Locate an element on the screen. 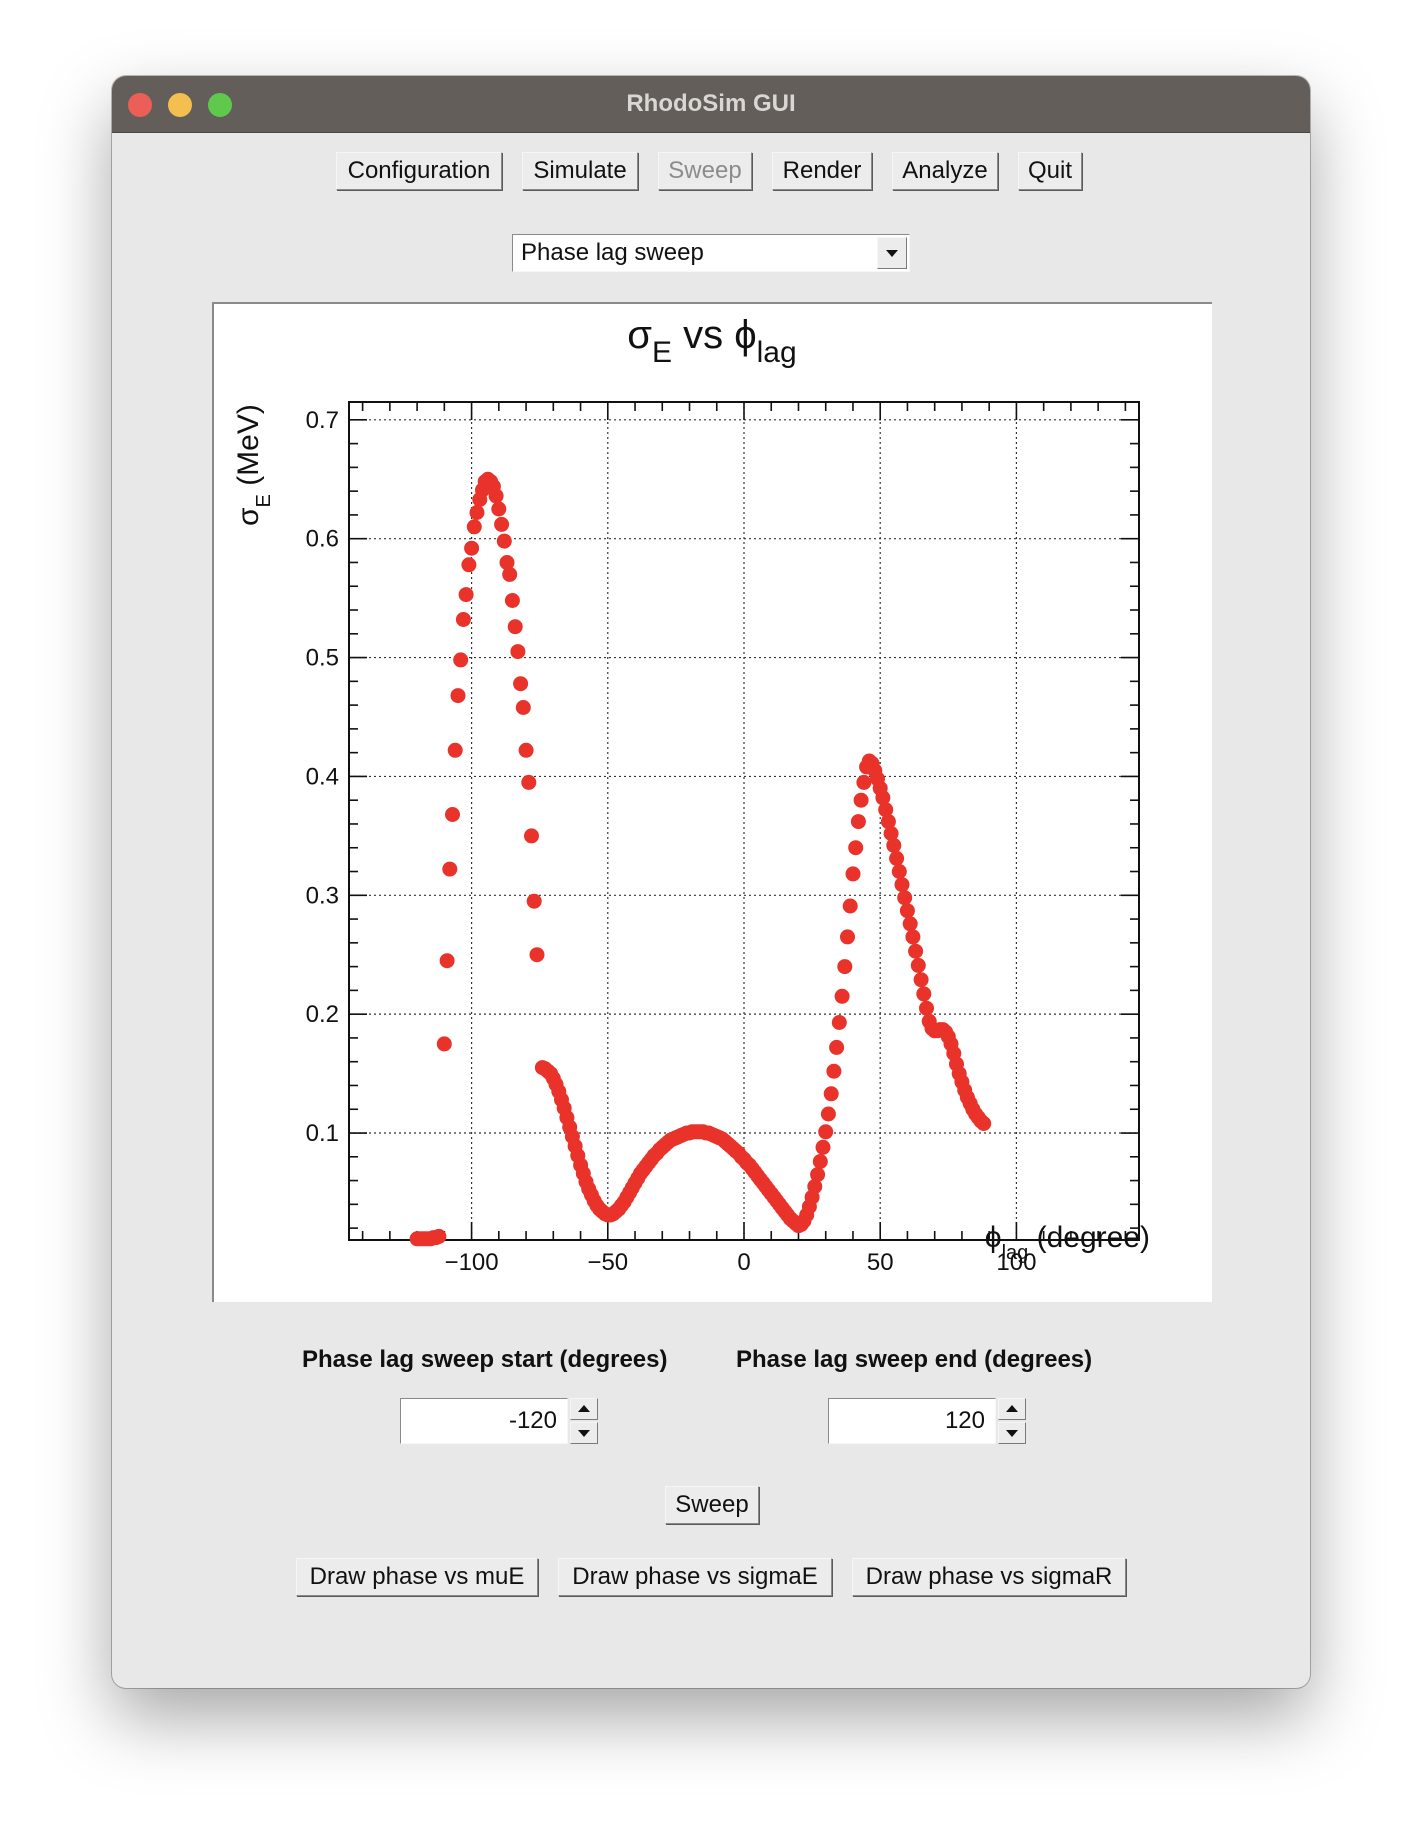  chart-title-sigma: σ is located at coordinates (639, 335).